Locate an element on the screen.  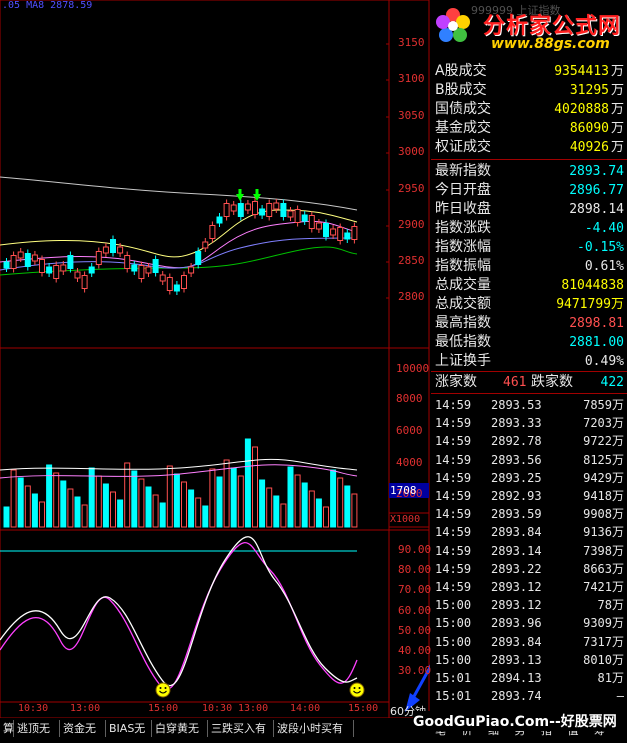
trade-row: 14:59 2893.25 9429万 is located at coordinates (529, 478).